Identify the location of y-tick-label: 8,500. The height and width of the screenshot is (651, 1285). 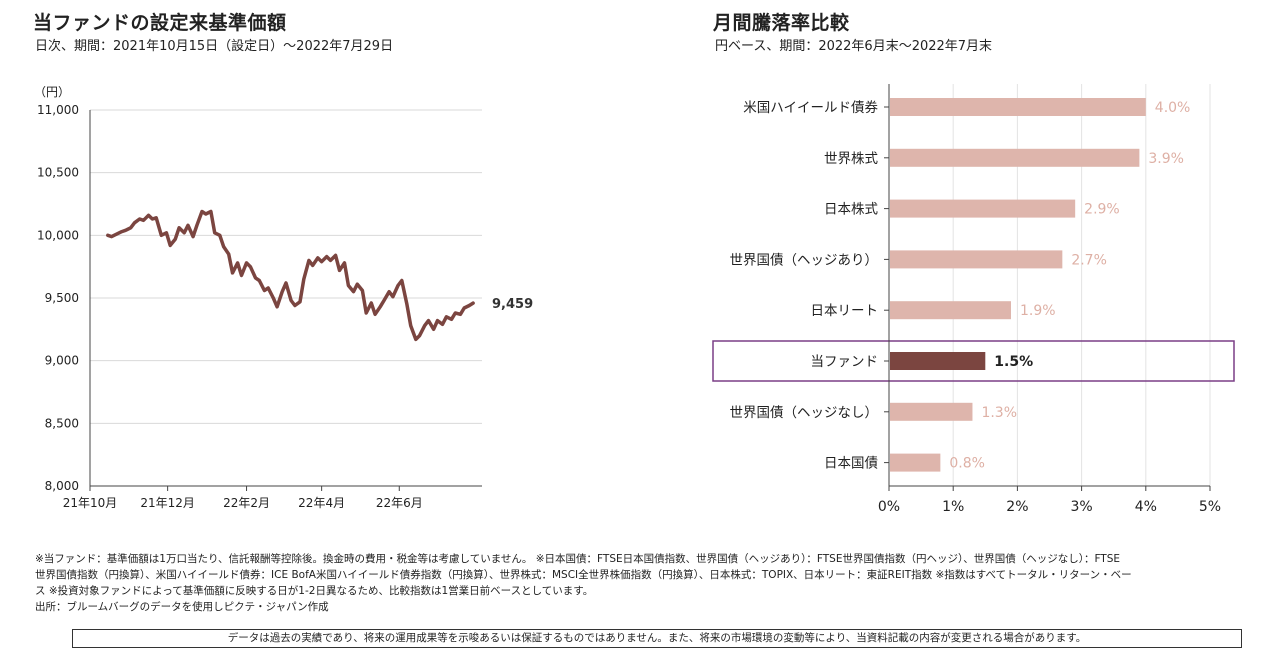
(62, 423).